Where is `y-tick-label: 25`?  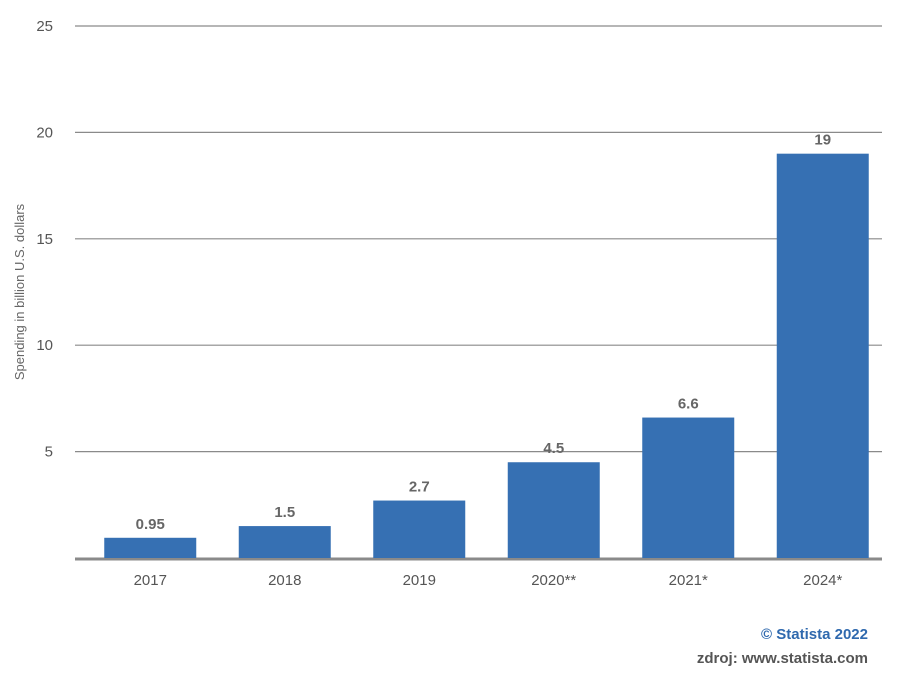
y-tick-label: 25 is located at coordinates (44, 26).